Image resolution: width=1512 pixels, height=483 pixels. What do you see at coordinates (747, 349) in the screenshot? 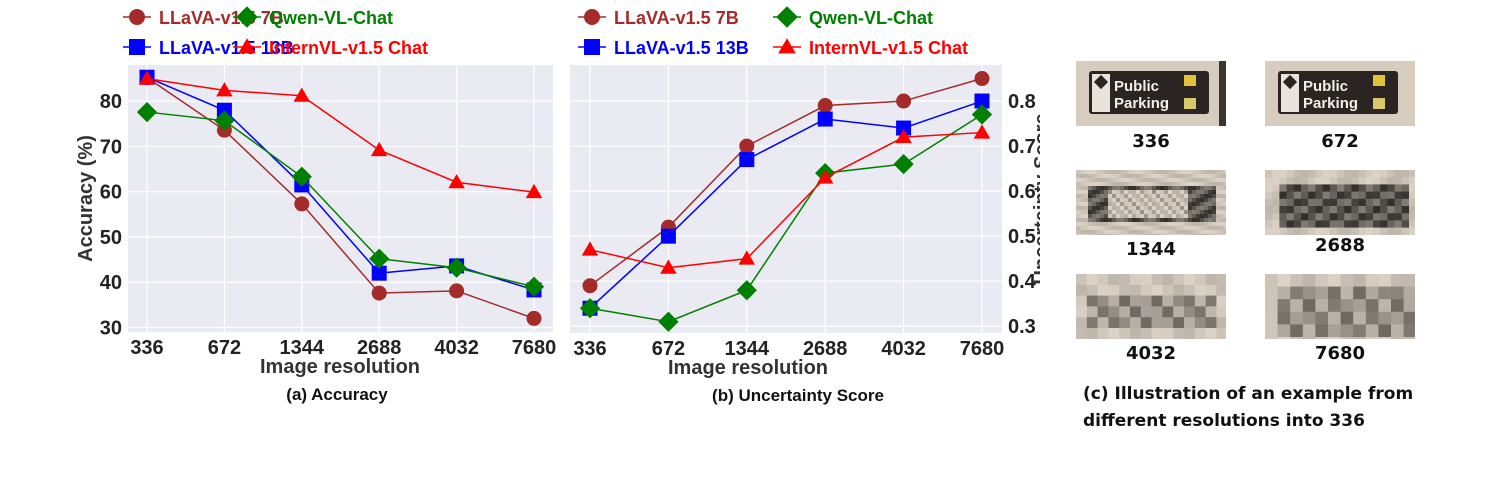
I see `x-tick-label: 1344` at bounding box center [747, 349].